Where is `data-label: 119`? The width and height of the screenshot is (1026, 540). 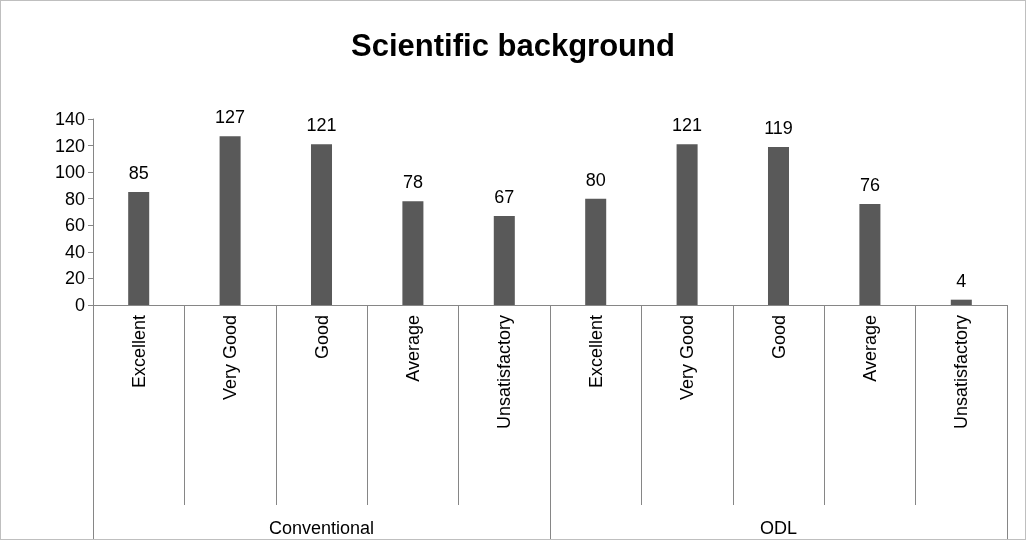 data-label: 119 is located at coordinates (778, 127).